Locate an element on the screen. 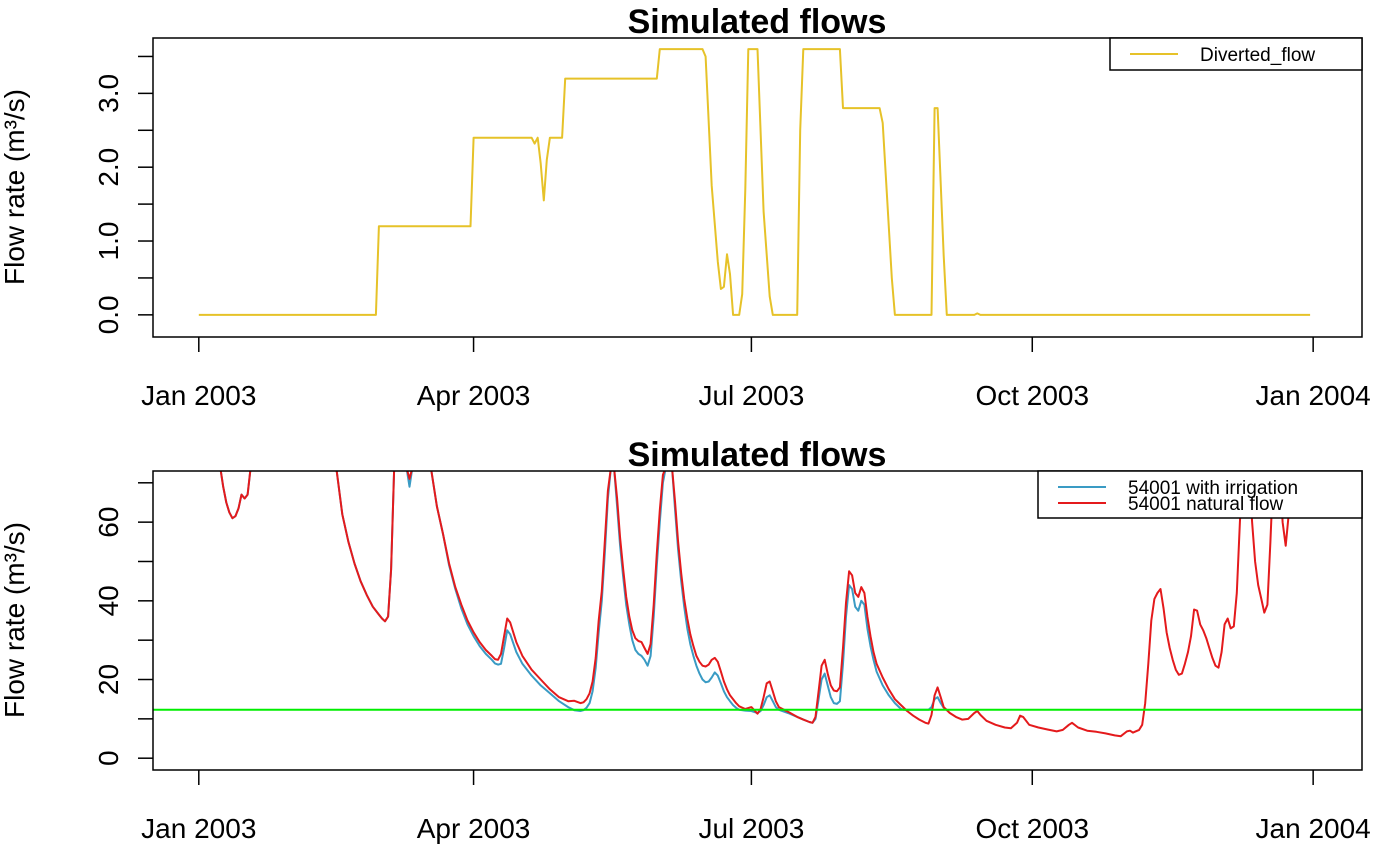 This screenshot has height=866, width=1400. y-tick-label: 3.0 is located at coordinates (108, 93).